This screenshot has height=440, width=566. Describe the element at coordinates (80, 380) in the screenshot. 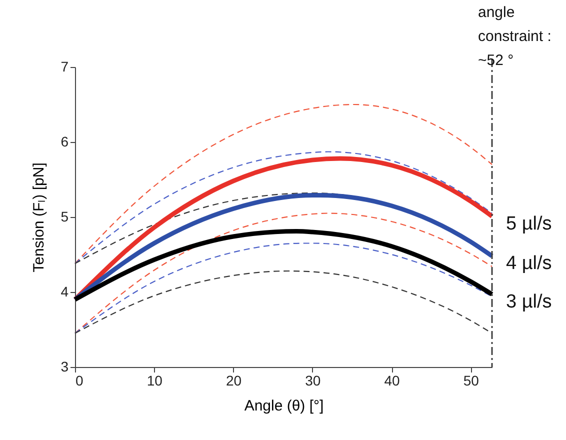

I see `x-tick-label: 0` at that location.